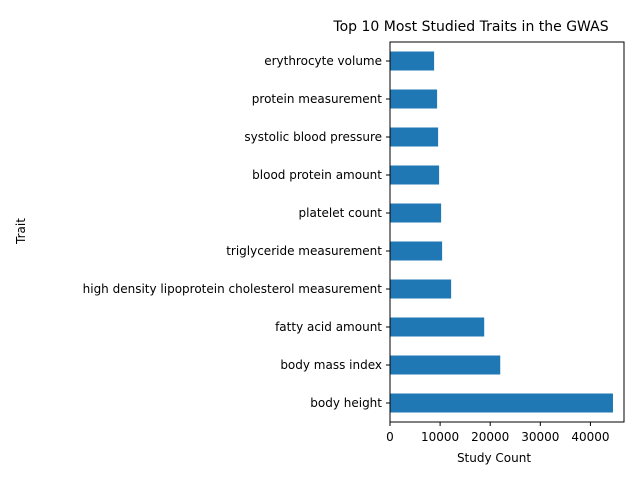 Image resolution: width=640 pixels, height=480 pixels. What do you see at coordinates (323, 61) in the screenshot?
I see `y-tick-label: erythrocyte volume` at bounding box center [323, 61].